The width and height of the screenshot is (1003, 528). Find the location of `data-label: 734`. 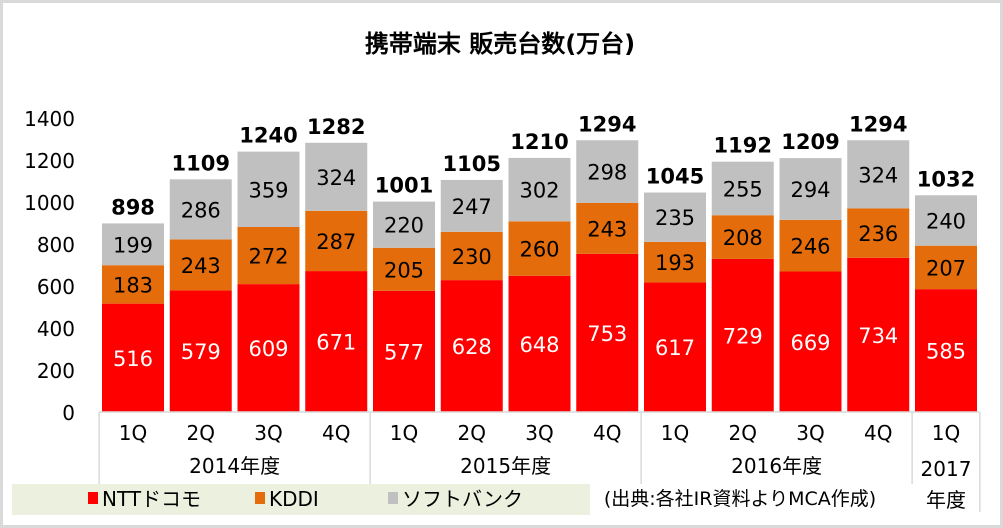

data-label: 734 is located at coordinates (878, 336).